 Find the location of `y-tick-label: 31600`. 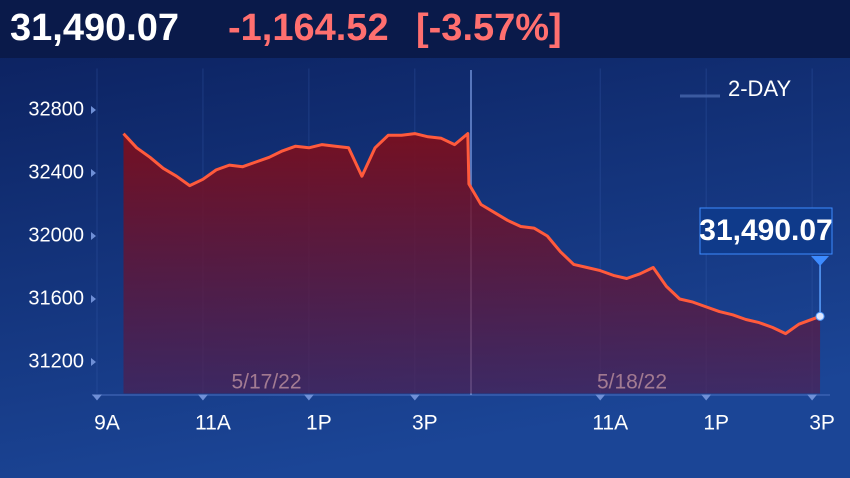

y-tick-label: 31600 is located at coordinates (56, 298).